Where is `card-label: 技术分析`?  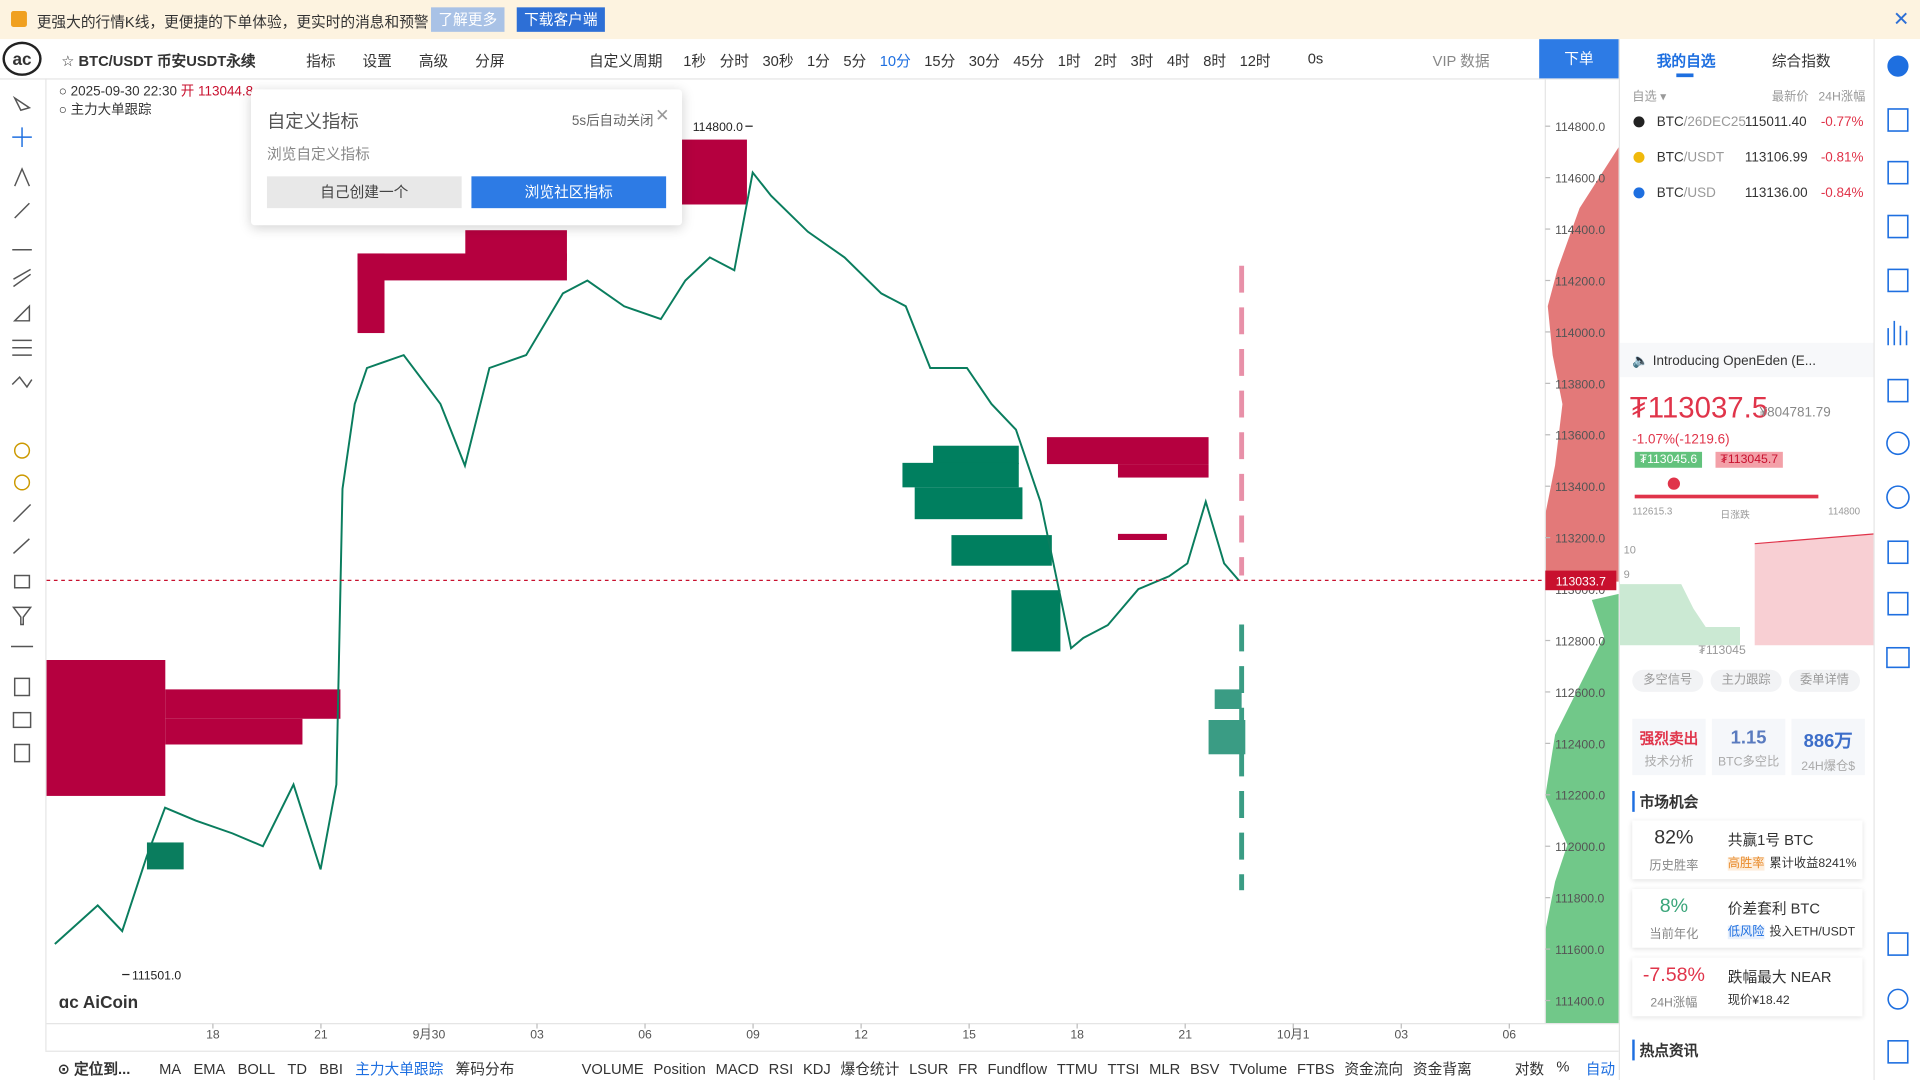 card-label: 技术分析 is located at coordinates (1669, 762).